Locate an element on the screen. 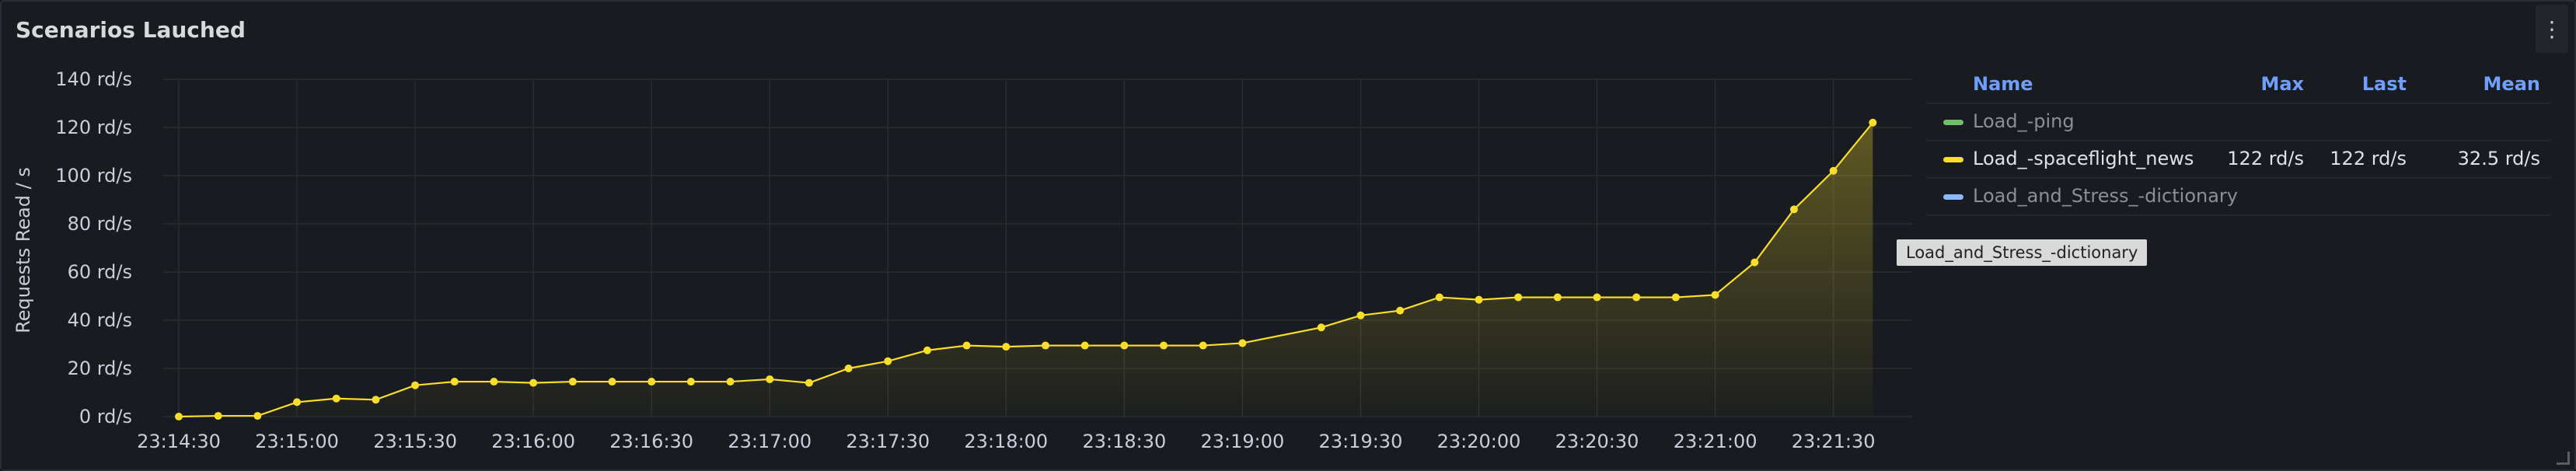  kebab-menu-icon: ⋮ is located at coordinates (2552, 29).